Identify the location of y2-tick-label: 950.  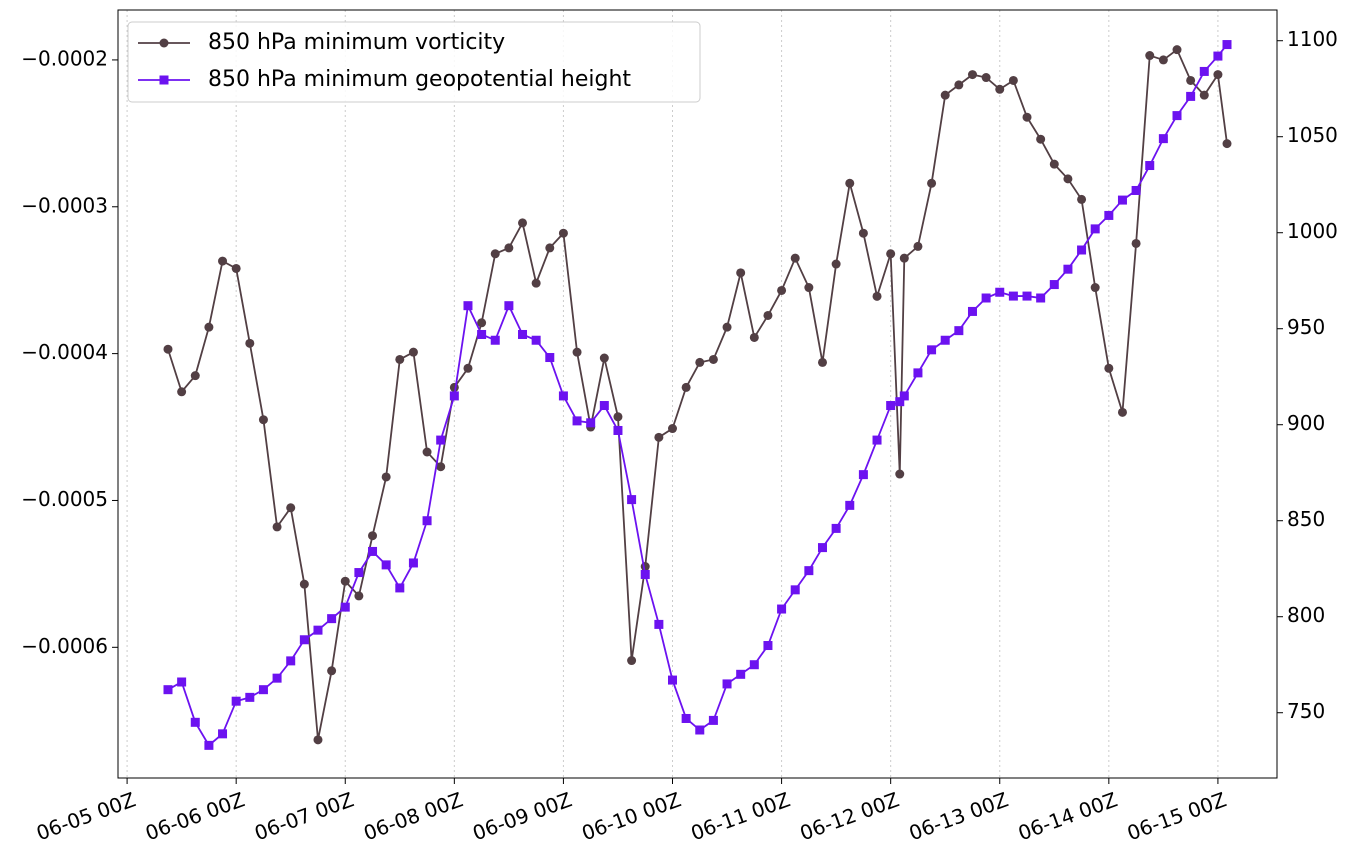
(1306, 327).